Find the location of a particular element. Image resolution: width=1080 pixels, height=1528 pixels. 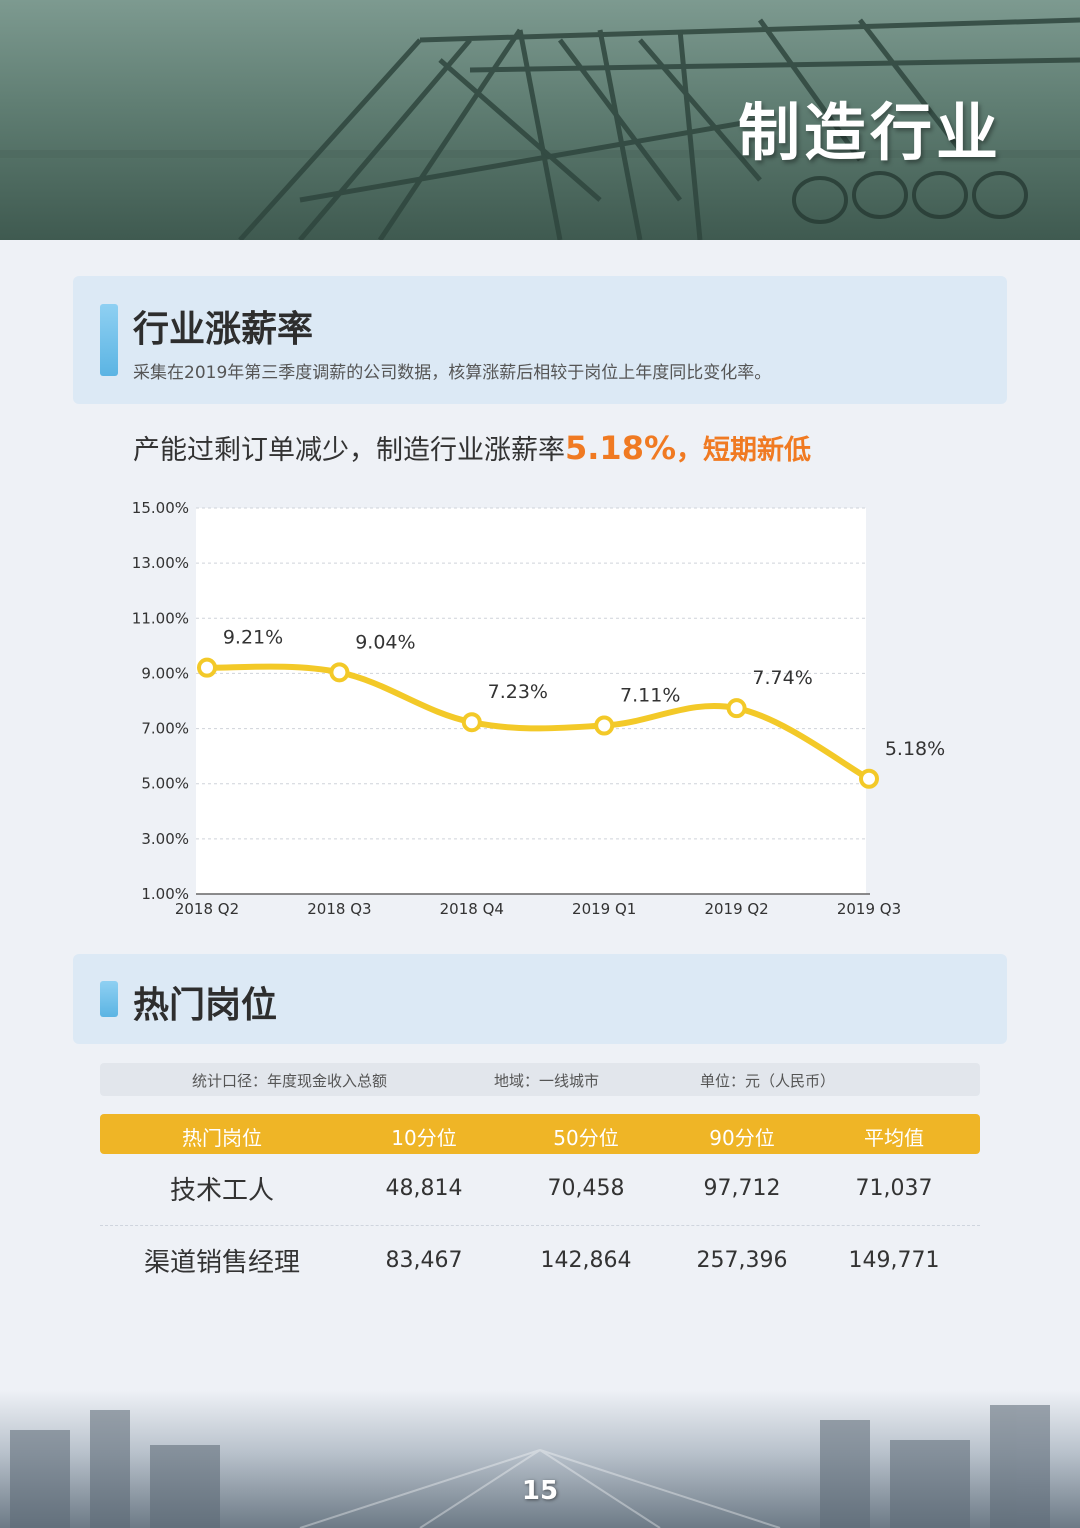

cell-p90: 257,396 is located at coordinates (742, 1260).